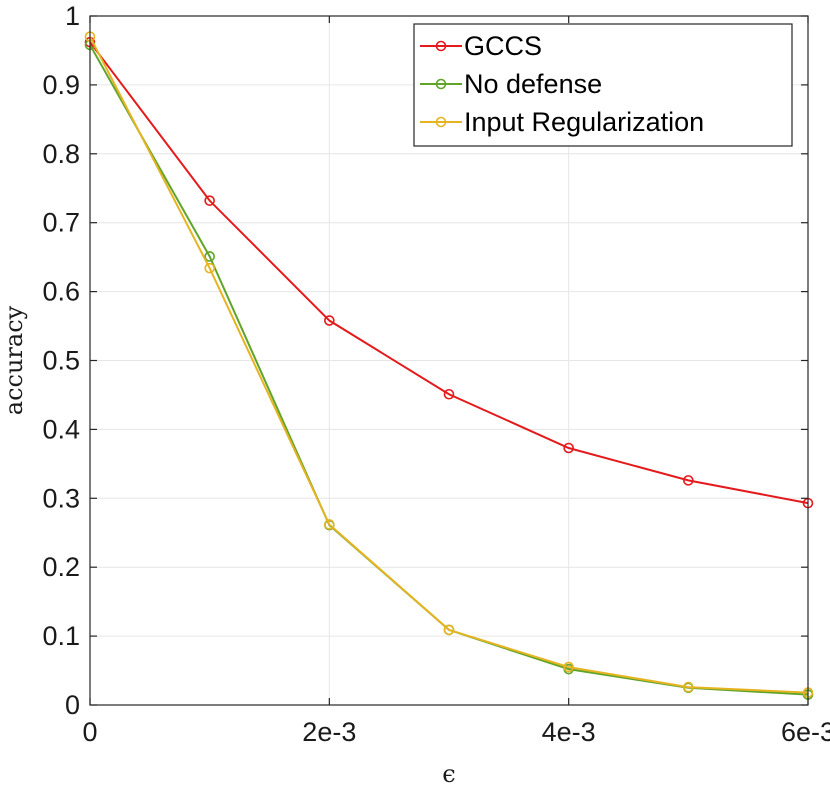  Describe the element at coordinates (61, 567) in the screenshot. I see `y-tick-label: 0.2` at that location.